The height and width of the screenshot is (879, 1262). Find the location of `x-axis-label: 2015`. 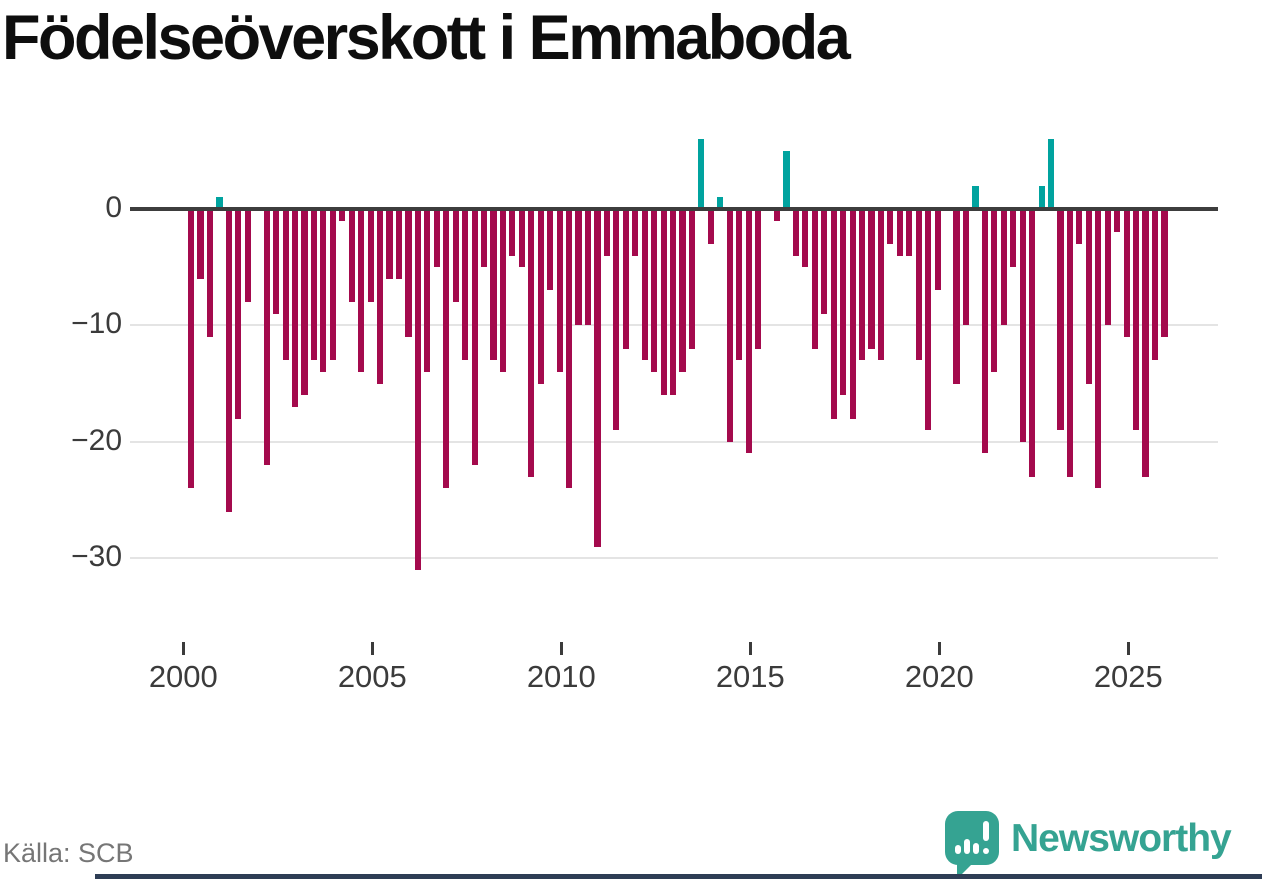

x-axis-label: 2015 is located at coordinates (750, 676).